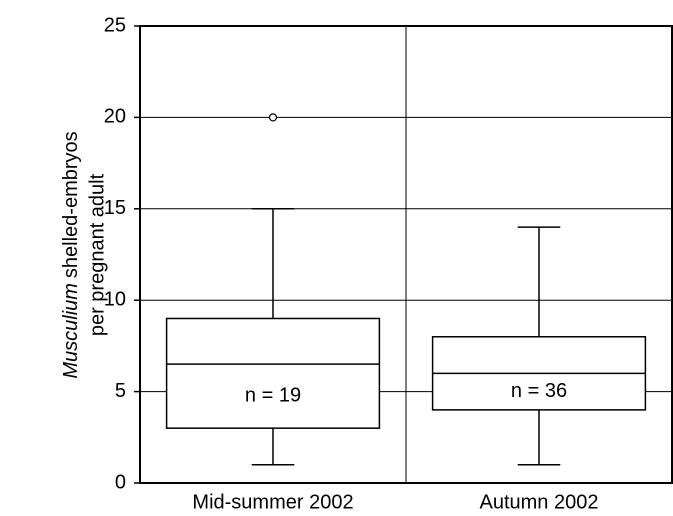 This screenshot has width=673, height=516. What do you see at coordinates (272, 502) in the screenshot?
I see `x-tick-label: Mid-summer 2002` at bounding box center [272, 502].